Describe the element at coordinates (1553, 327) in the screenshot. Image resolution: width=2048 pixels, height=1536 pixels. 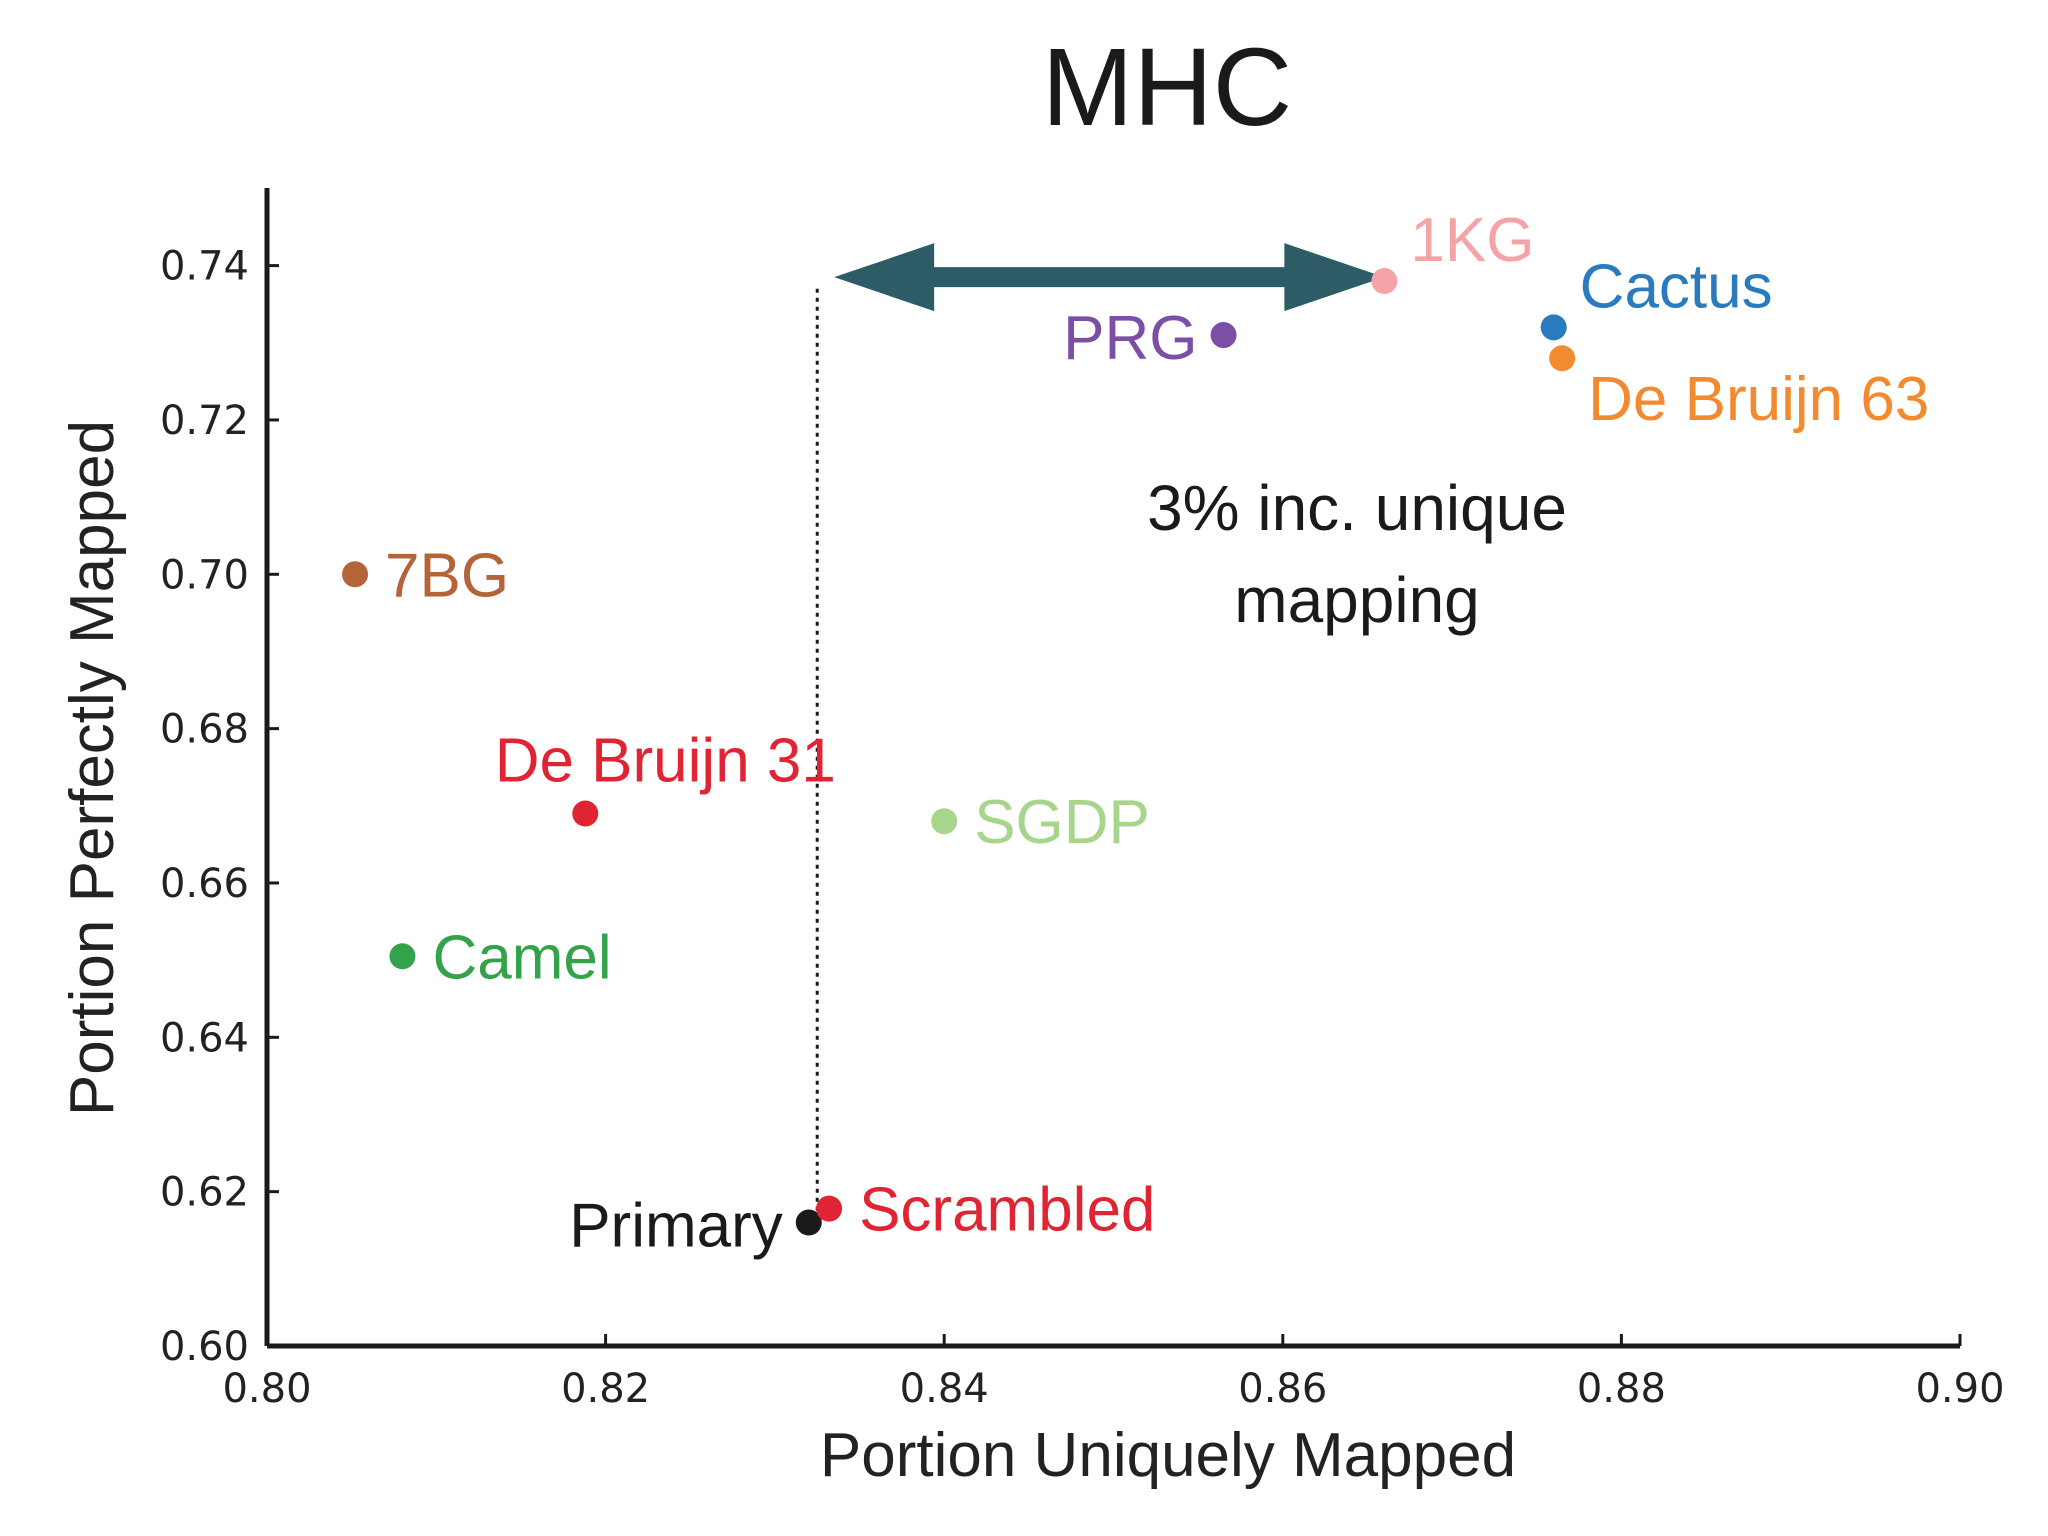
I see `point-cactus` at that location.